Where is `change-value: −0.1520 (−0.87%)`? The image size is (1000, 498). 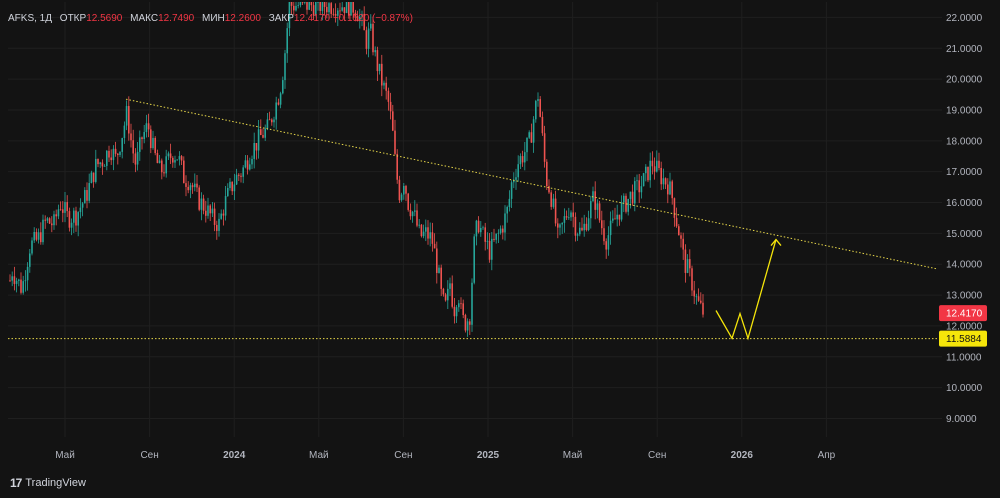 change-value: −0.1520 (−0.87%) is located at coordinates (372, 18).